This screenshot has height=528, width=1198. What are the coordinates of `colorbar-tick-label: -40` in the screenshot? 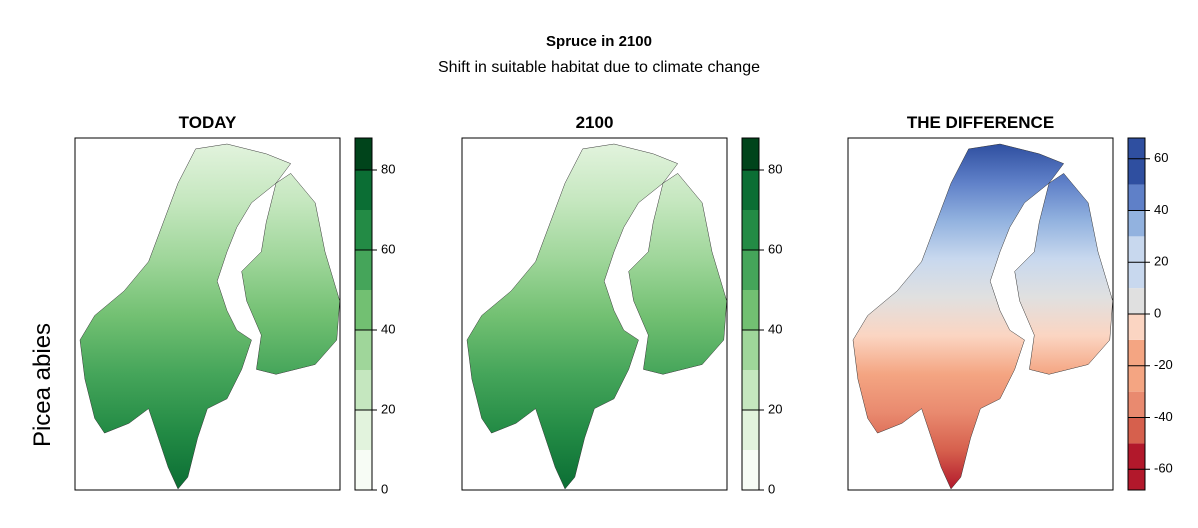 It's located at (1163, 416).